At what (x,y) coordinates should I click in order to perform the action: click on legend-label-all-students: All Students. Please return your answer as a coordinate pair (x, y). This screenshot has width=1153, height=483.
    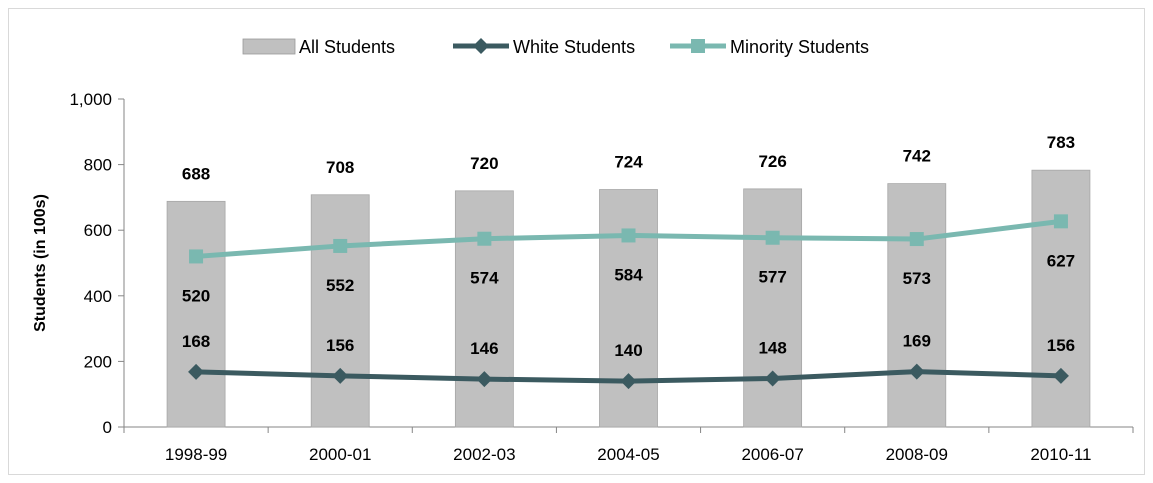
    Looking at the image, I should click on (347, 47).